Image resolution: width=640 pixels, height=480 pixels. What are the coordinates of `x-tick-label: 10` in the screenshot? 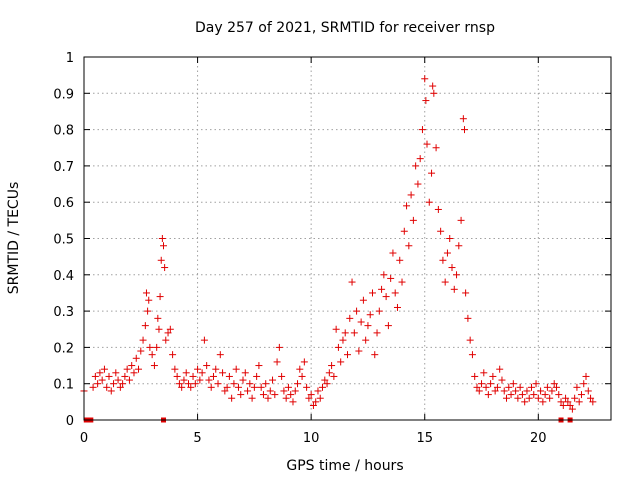 It's located at (311, 438).